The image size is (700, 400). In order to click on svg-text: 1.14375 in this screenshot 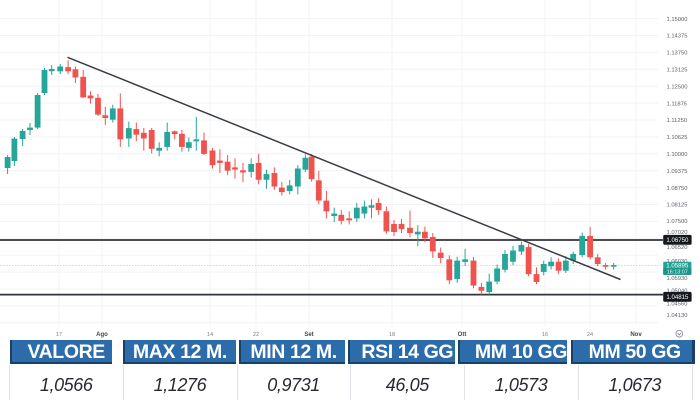, I will do `click(677, 37)`.